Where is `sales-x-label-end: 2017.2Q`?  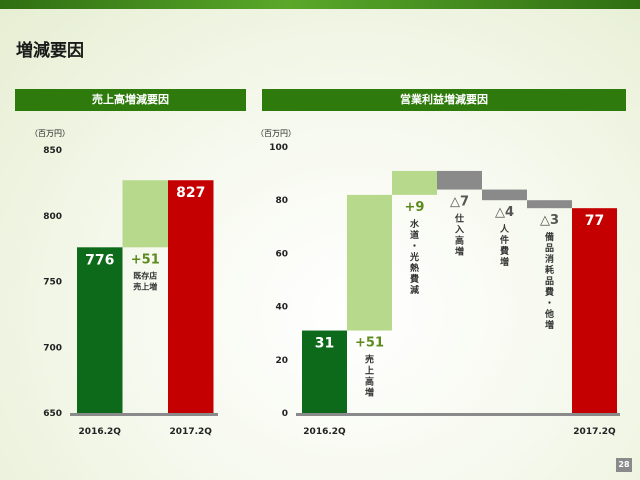 sales-x-label-end: 2017.2Q is located at coordinates (191, 432).